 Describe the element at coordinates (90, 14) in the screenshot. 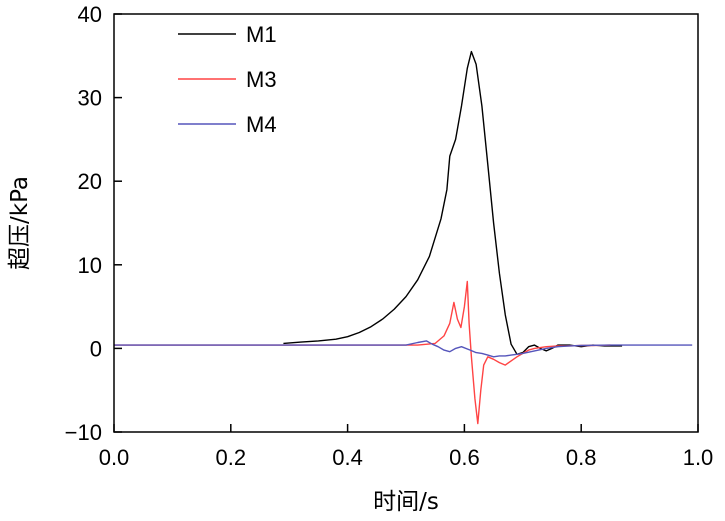

I see `y-tick-label: 40` at that location.